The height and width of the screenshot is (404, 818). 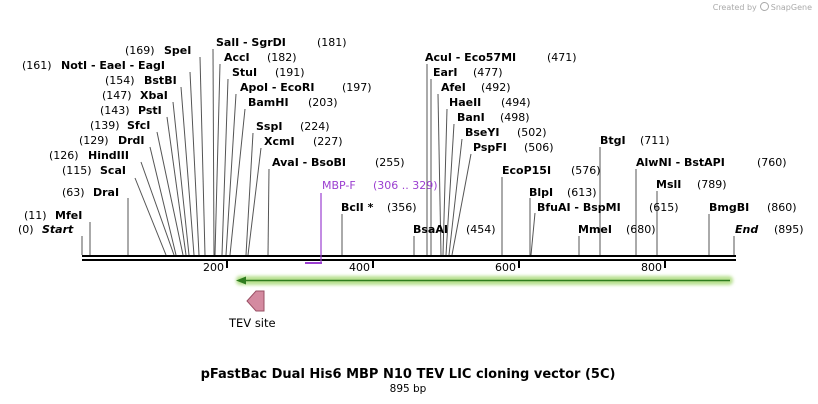 I want to click on site-name-drdi: DrdI, so click(x=131, y=140).